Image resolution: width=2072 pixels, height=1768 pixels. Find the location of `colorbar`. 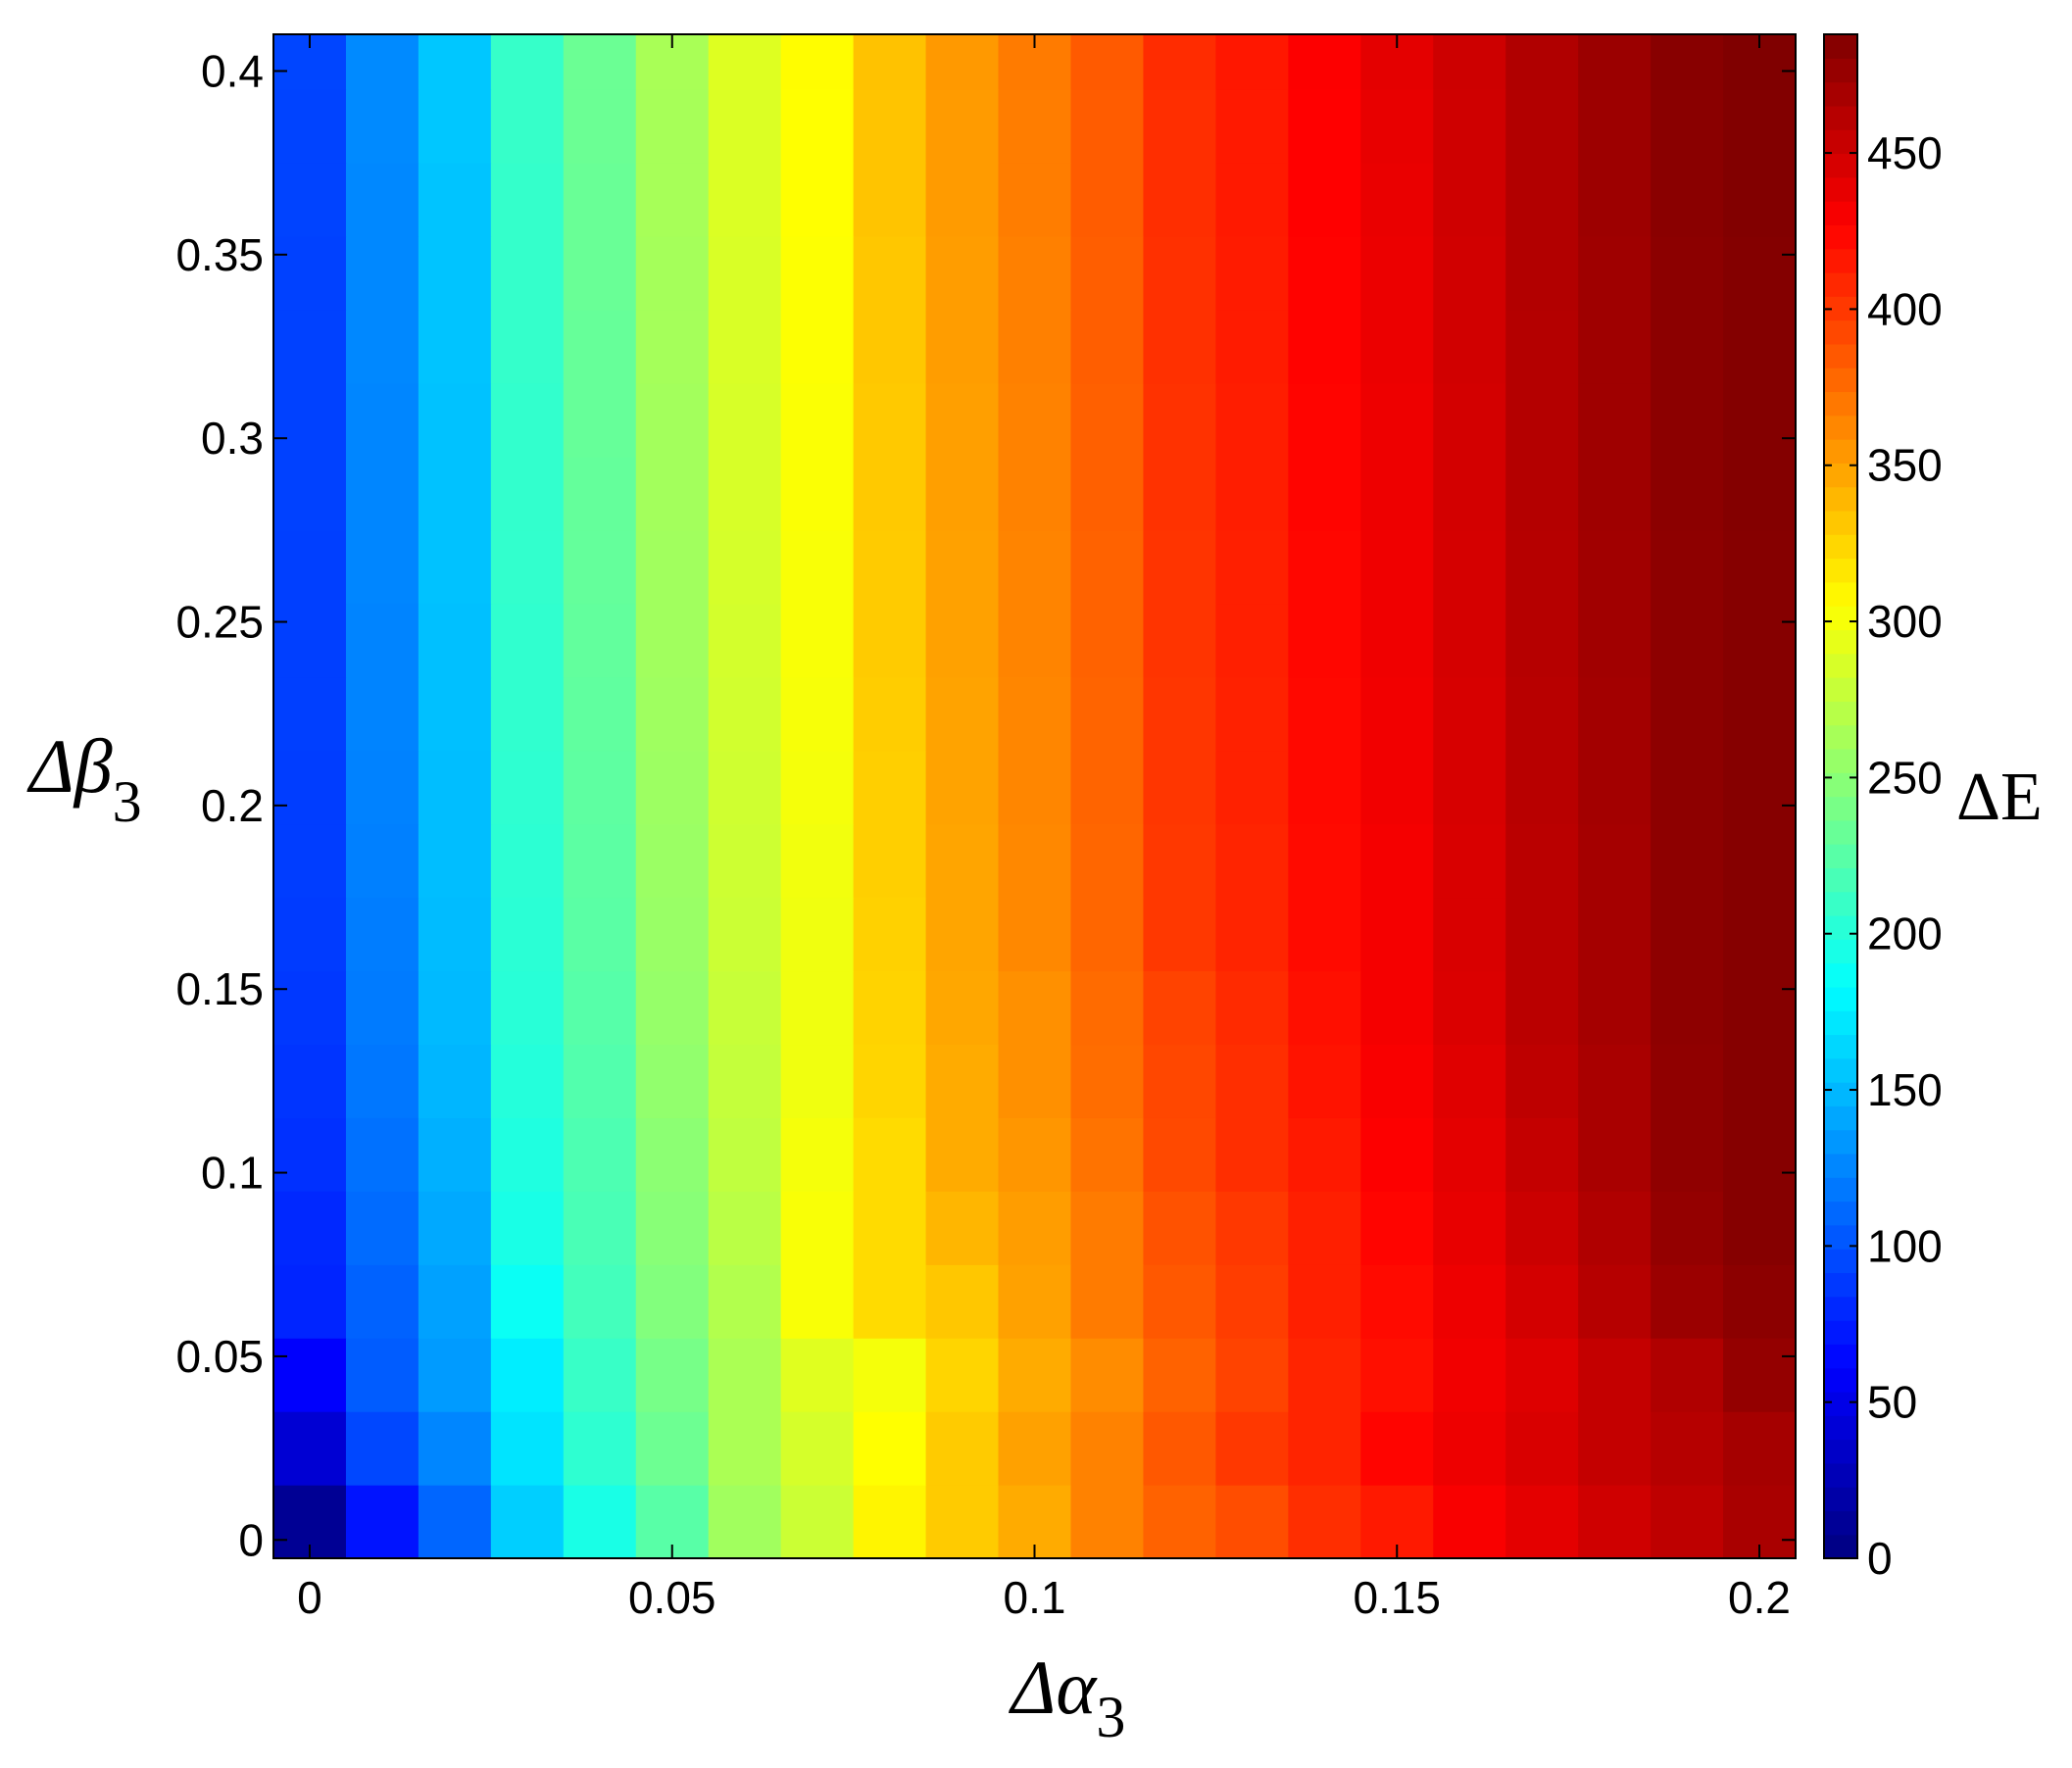

colorbar is located at coordinates (1840, 796).